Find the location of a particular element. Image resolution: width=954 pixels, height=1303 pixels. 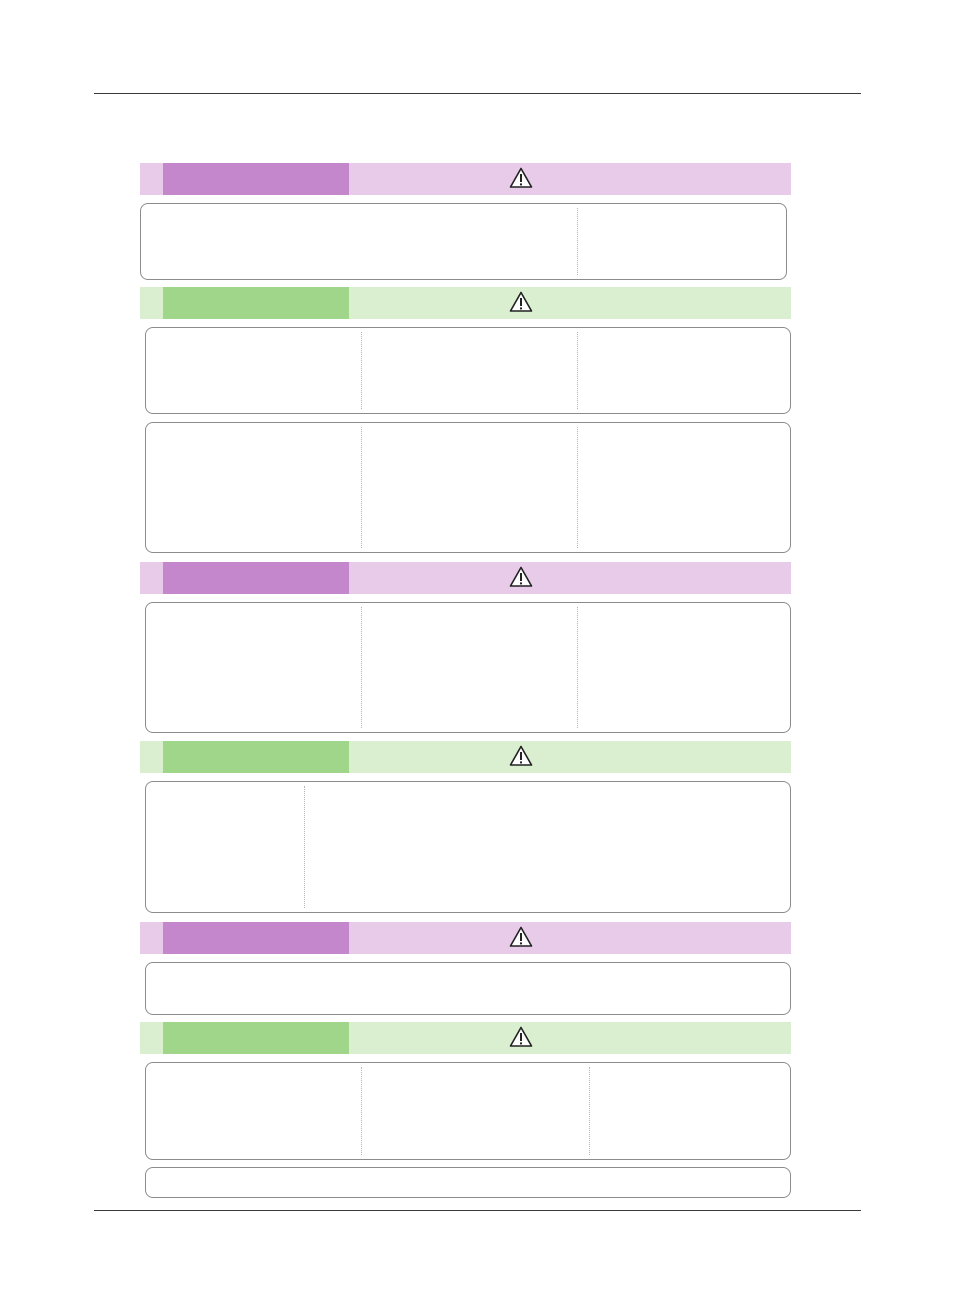

footer-rule is located at coordinates (477, 1210).